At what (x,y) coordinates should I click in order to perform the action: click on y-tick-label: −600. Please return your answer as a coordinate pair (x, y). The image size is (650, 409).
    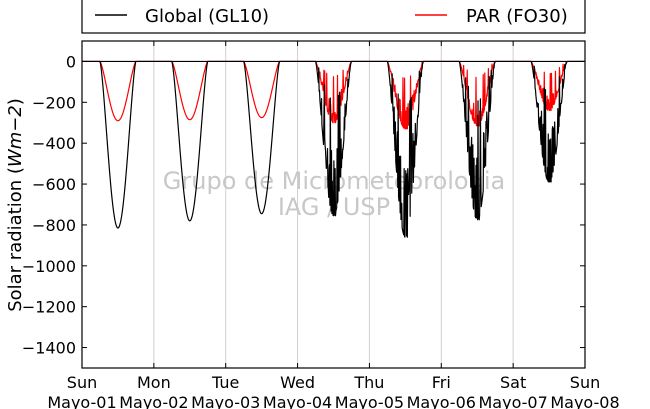
    Looking at the image, I should click on (54, 184).